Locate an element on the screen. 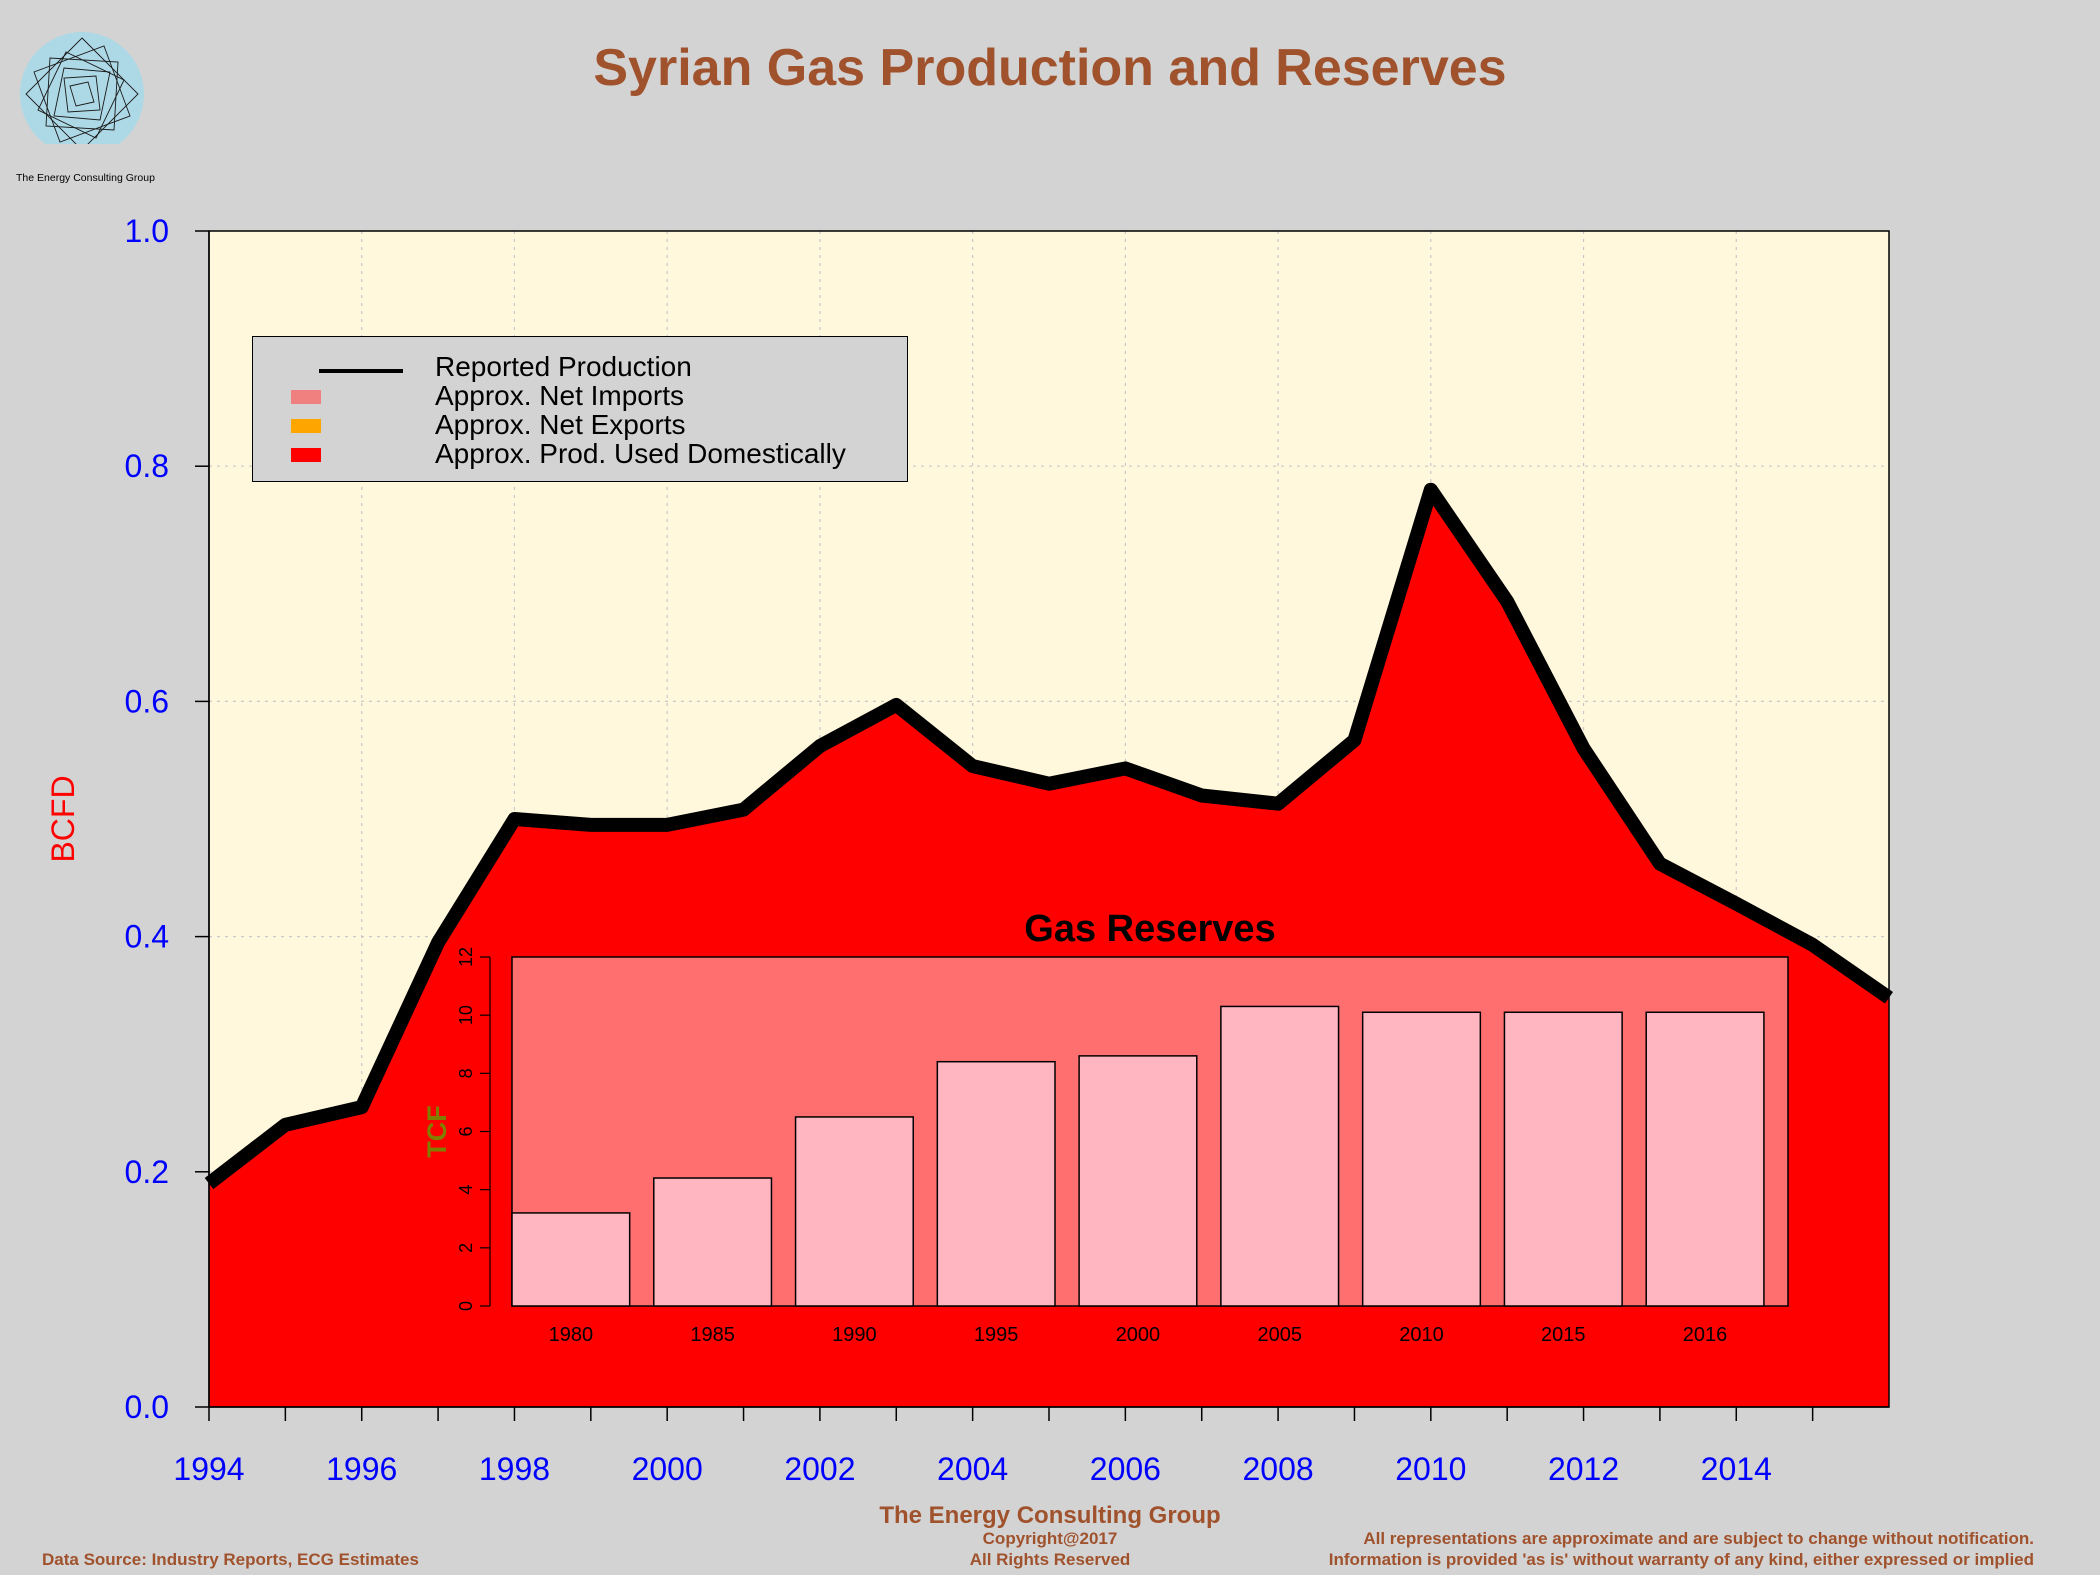 This screenshot has height=1575, width=2100. inset-x-tick-label: 1990 is located at coordinates (854, 1335).